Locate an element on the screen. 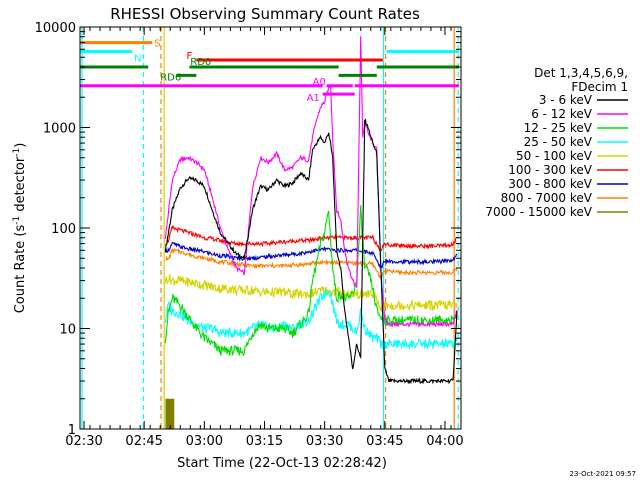 This screenshot has height=480, width=640. x-tick-label-3: 03:15 is located at coordinates (264, 441).